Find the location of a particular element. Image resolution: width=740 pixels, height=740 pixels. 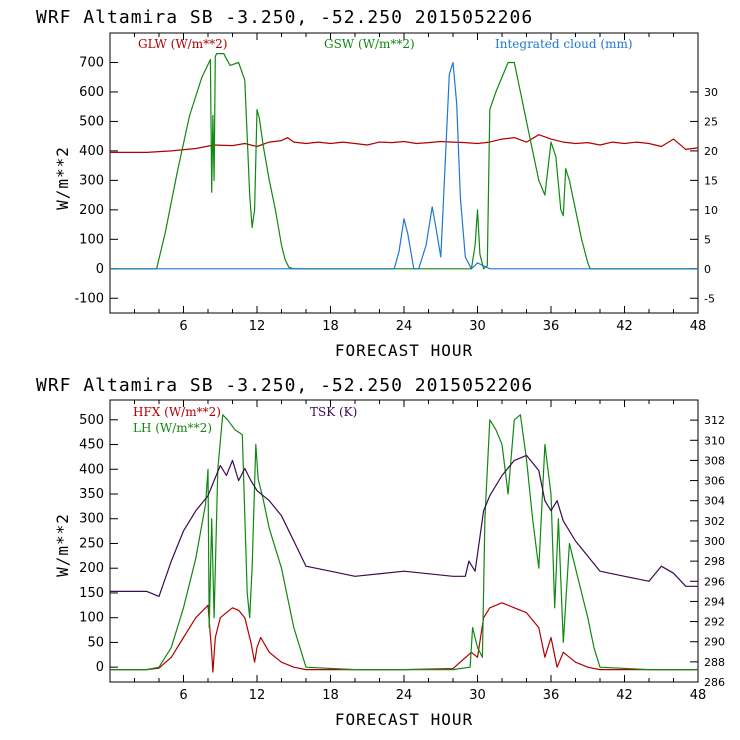

top-legend-cloud: Integrated cloud (mm) is located at coordinates (564, 44).